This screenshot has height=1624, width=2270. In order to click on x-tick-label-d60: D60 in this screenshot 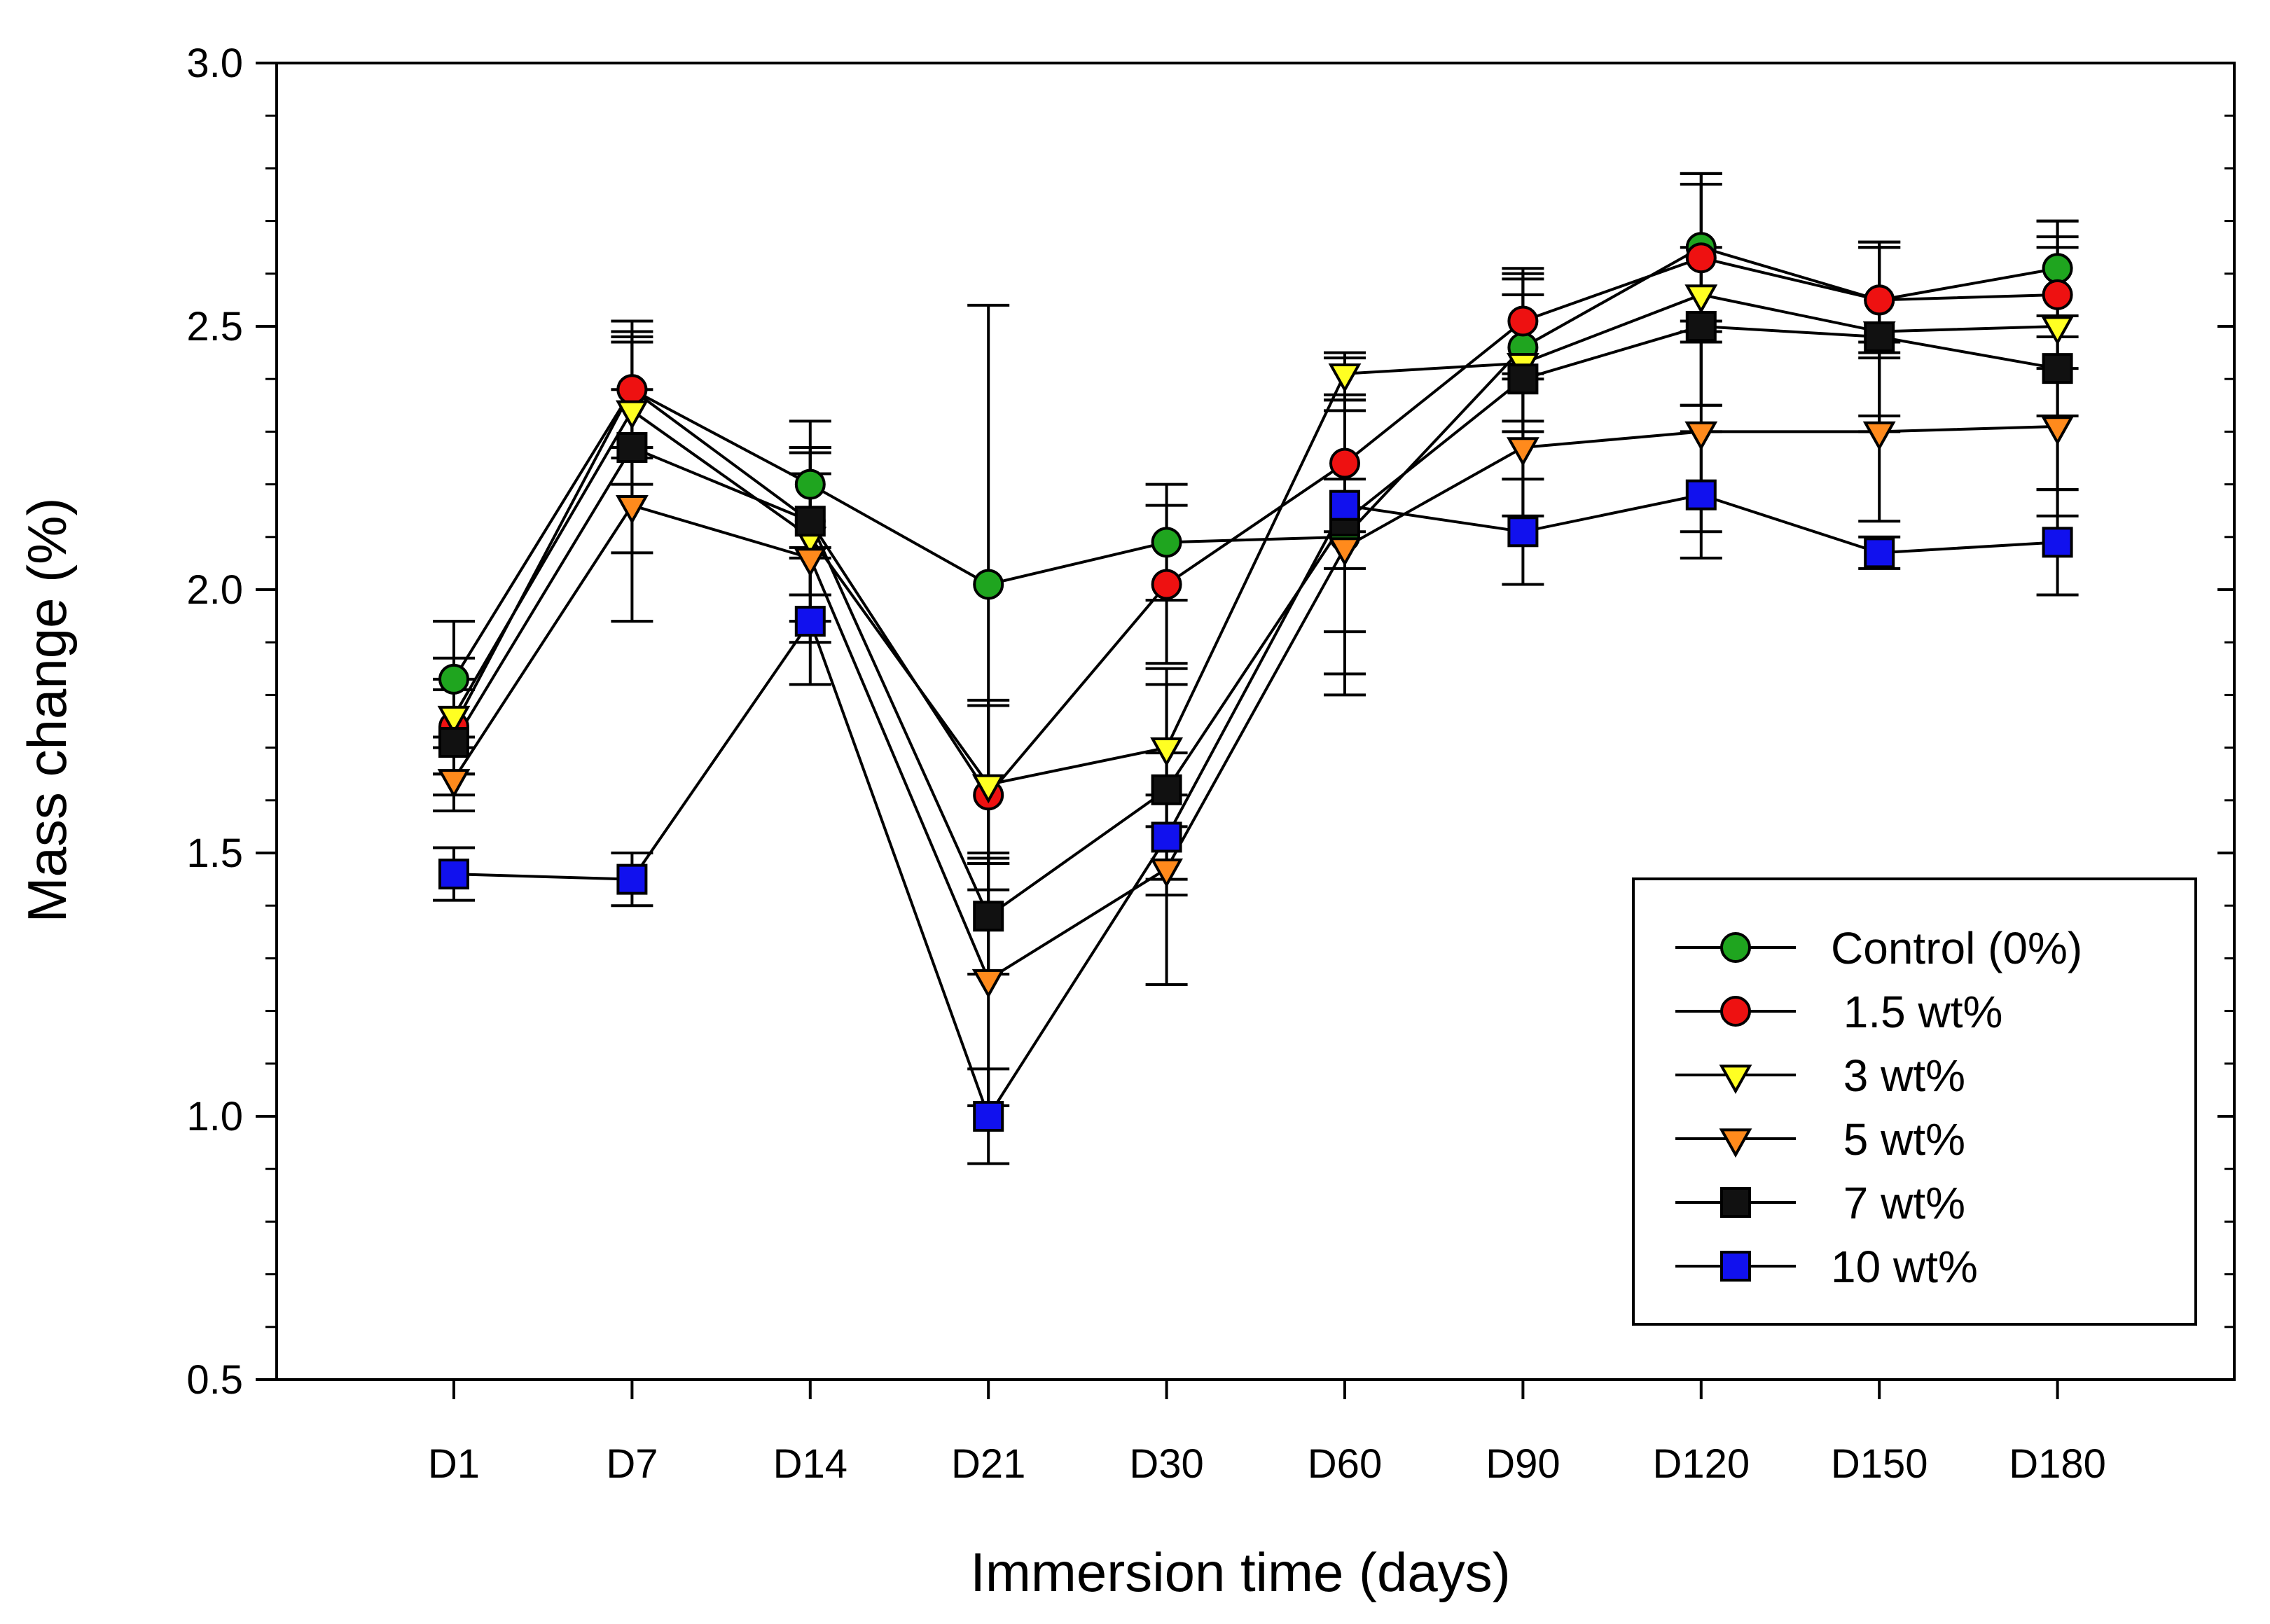, I will do `click(1345, 1464)`.